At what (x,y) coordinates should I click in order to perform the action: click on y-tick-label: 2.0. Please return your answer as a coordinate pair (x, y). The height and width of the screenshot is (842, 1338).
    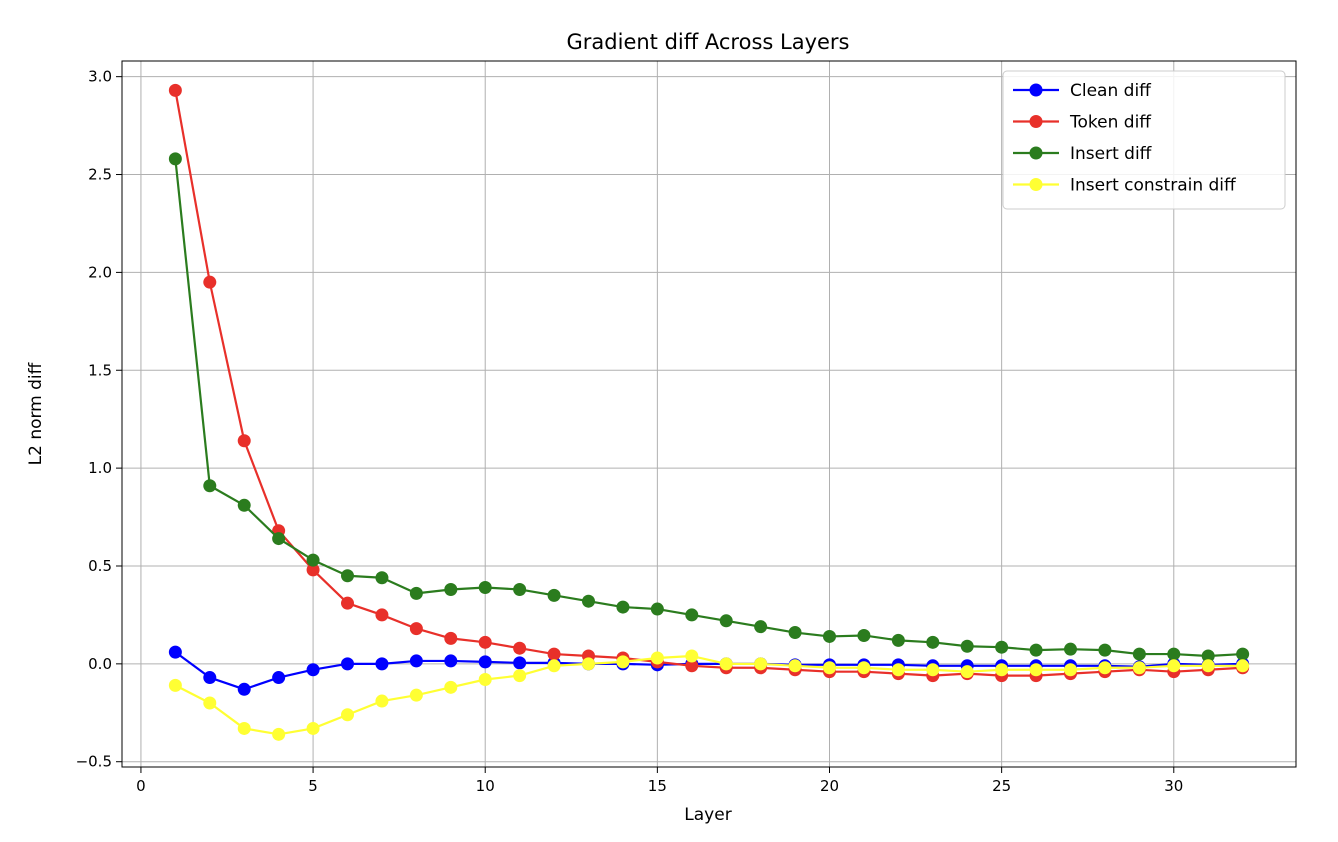
    Looking at the image, I should click on (100, 272).